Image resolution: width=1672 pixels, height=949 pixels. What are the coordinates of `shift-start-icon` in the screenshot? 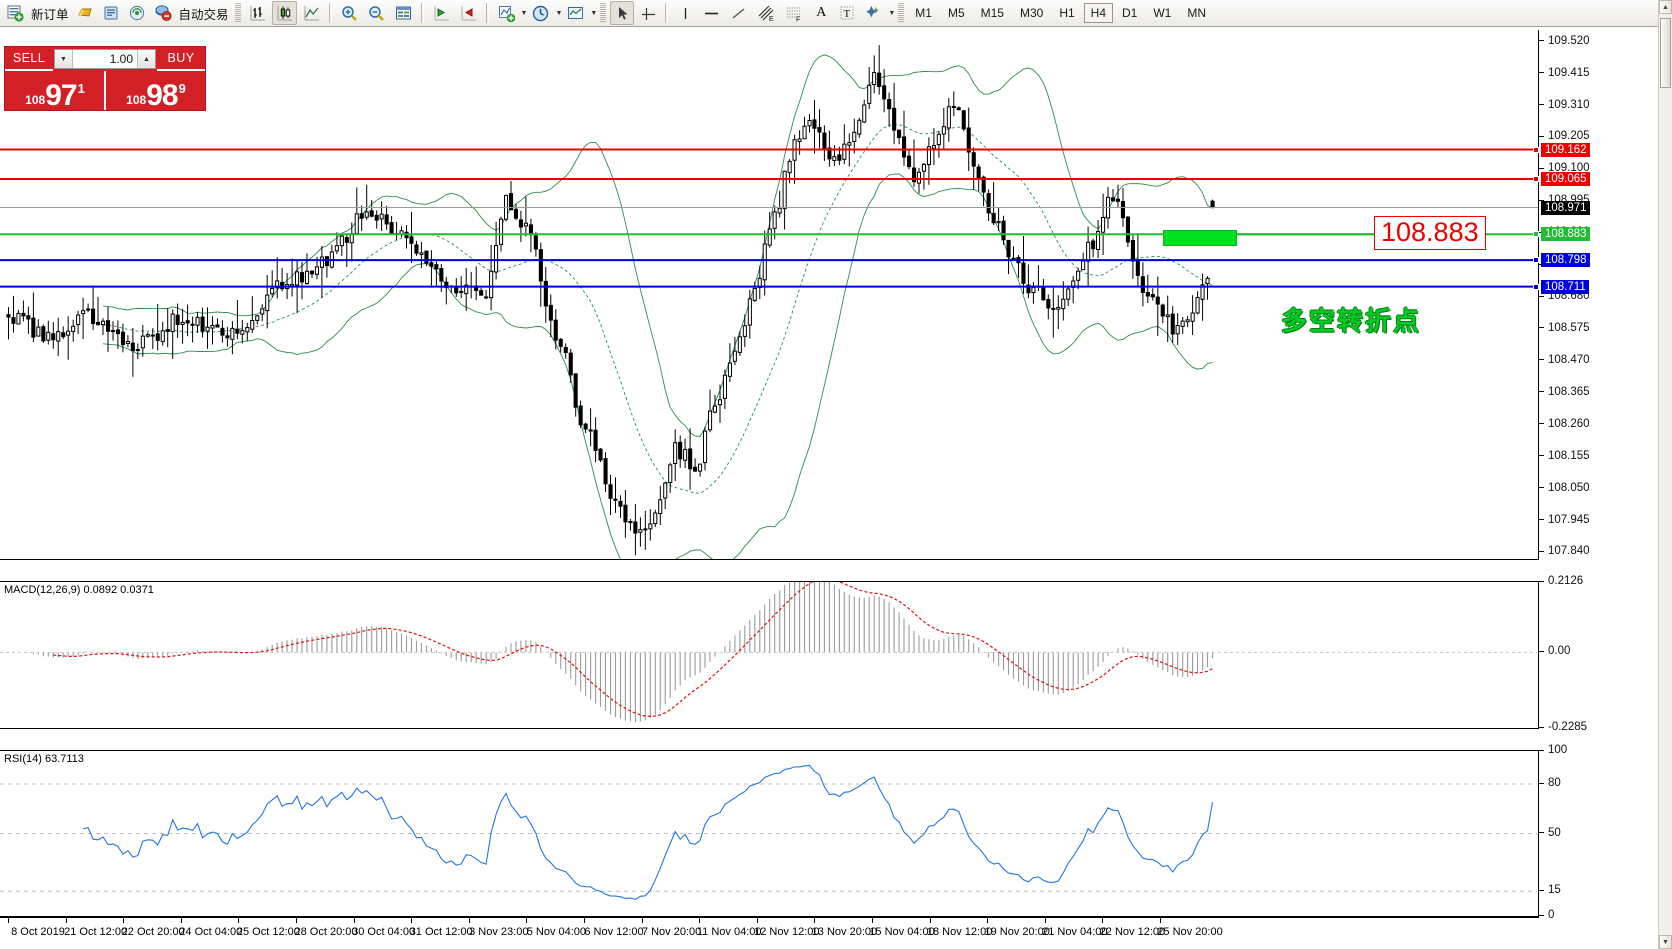 It's located at (441, 13).